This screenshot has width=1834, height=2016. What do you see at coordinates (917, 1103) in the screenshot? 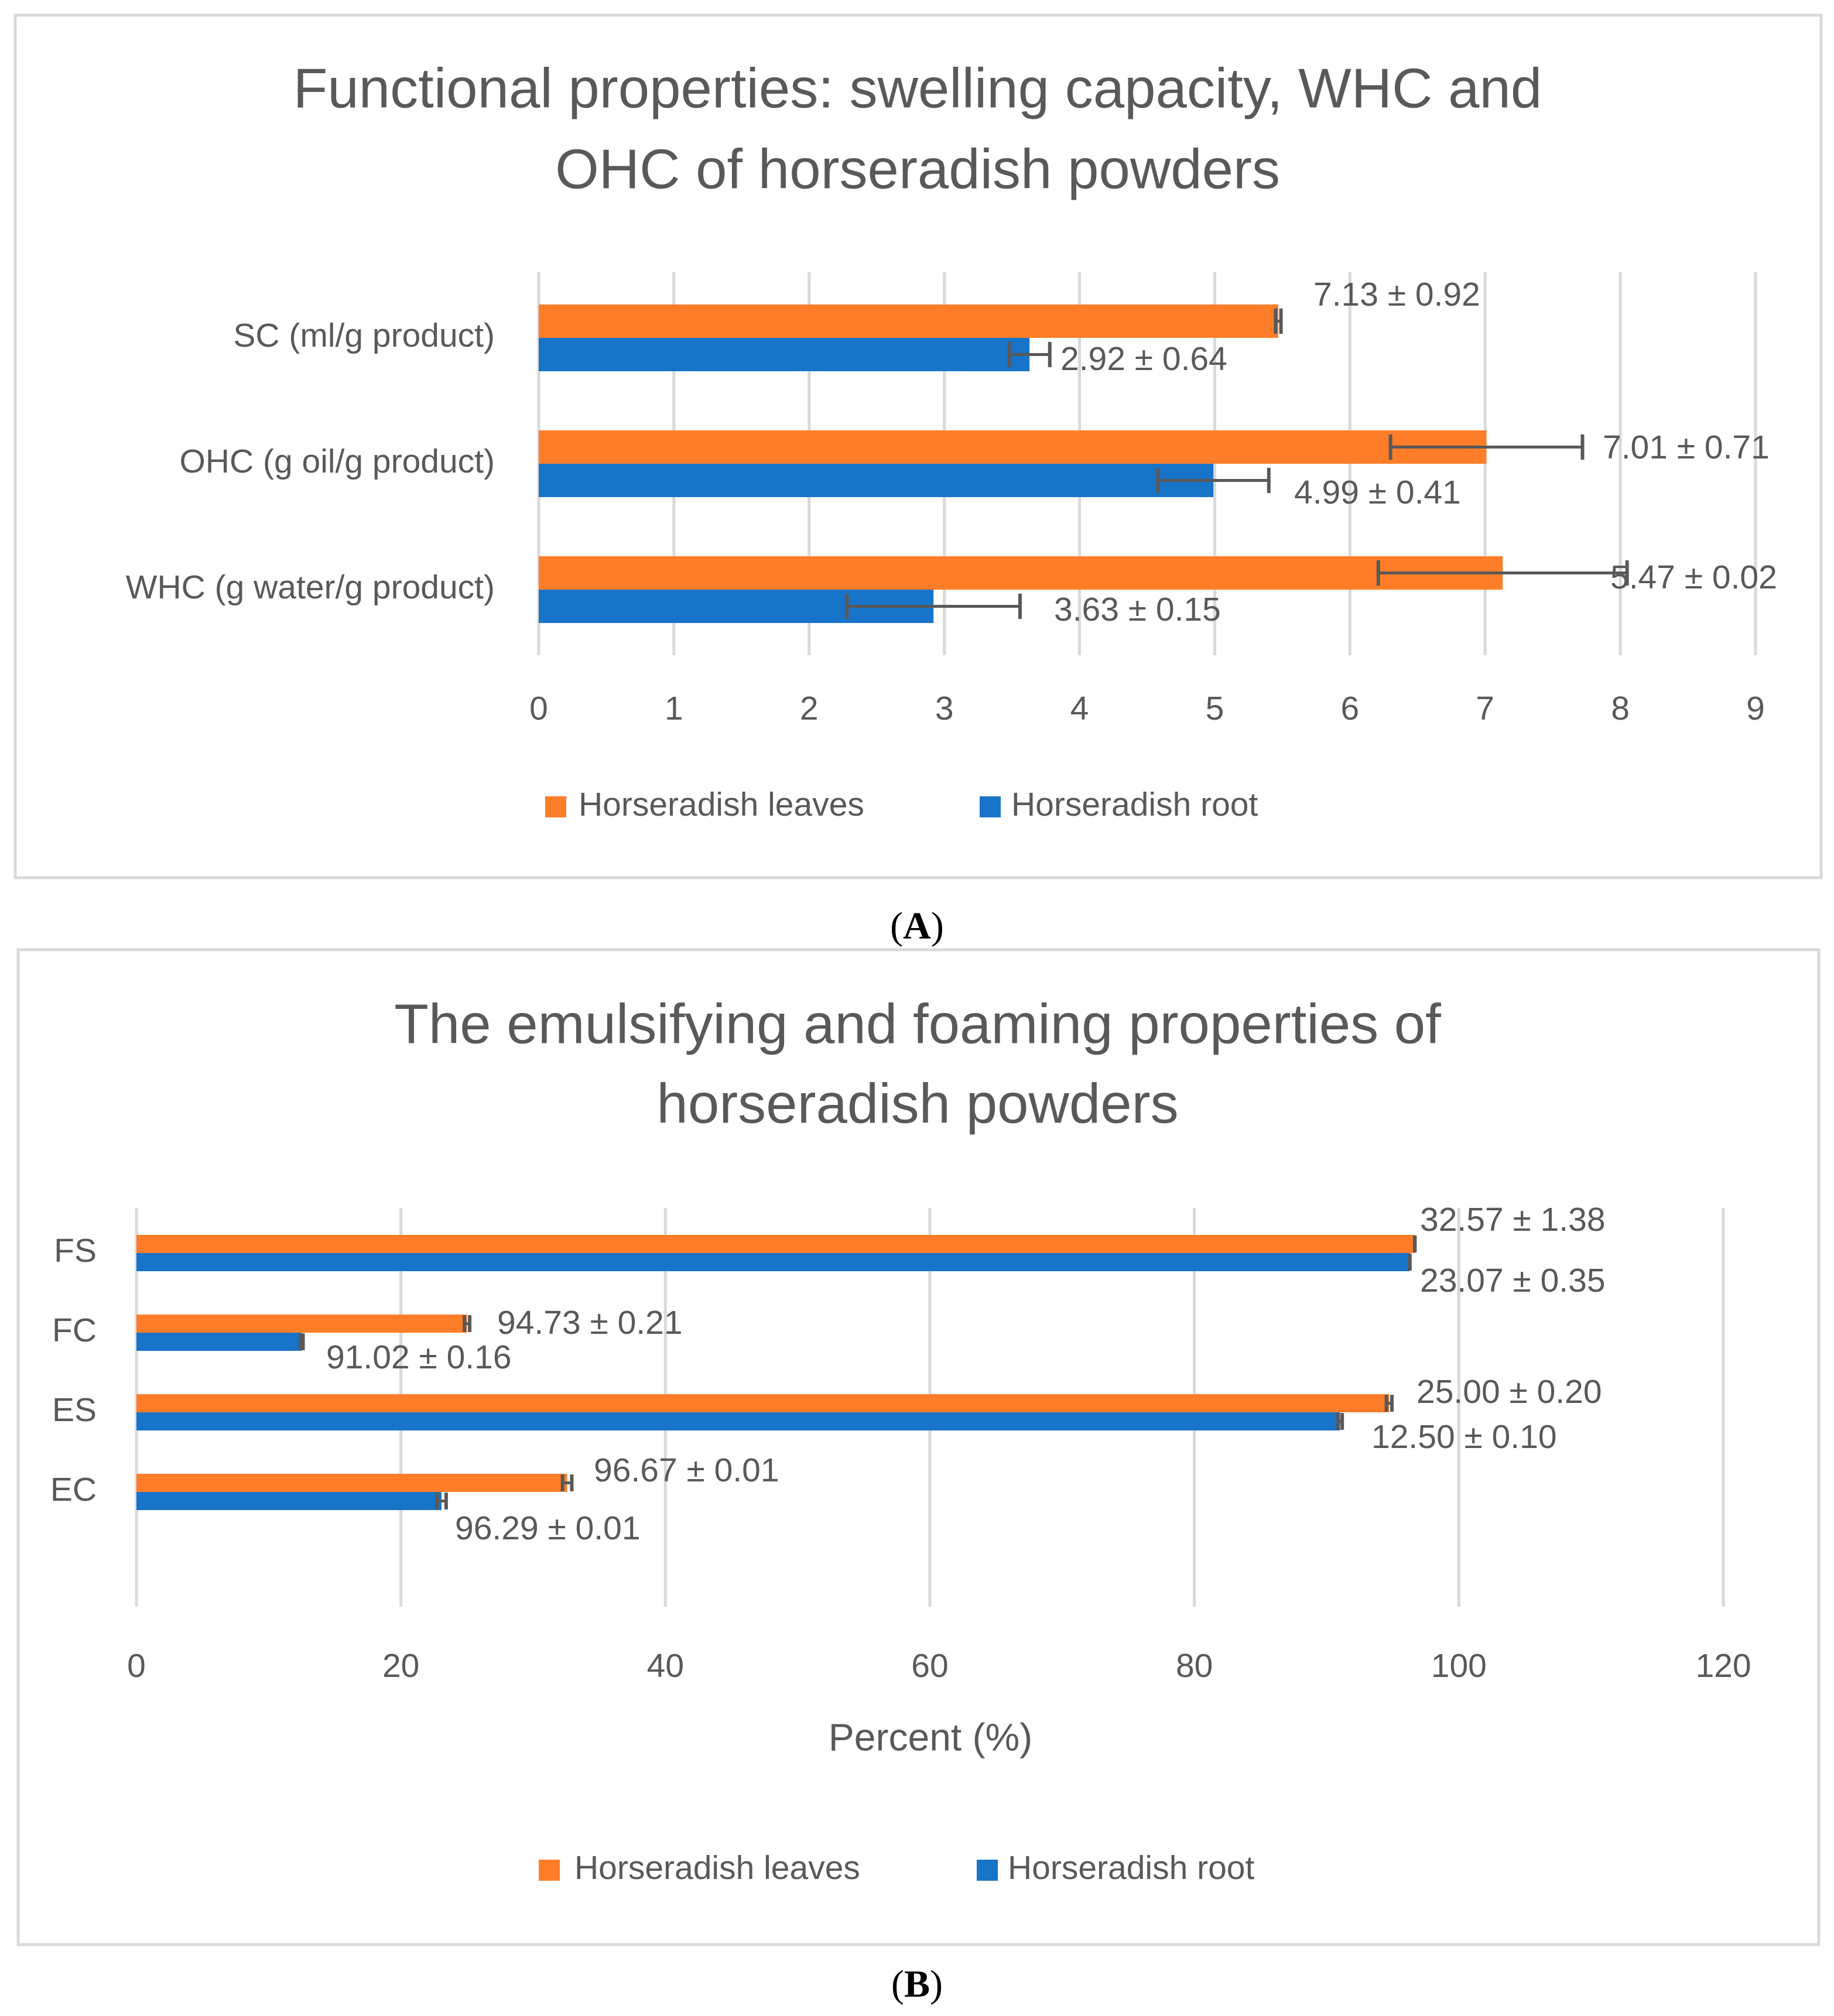
I see `chart-title-line: horseradish powders` at bounding box center [917, 1103].